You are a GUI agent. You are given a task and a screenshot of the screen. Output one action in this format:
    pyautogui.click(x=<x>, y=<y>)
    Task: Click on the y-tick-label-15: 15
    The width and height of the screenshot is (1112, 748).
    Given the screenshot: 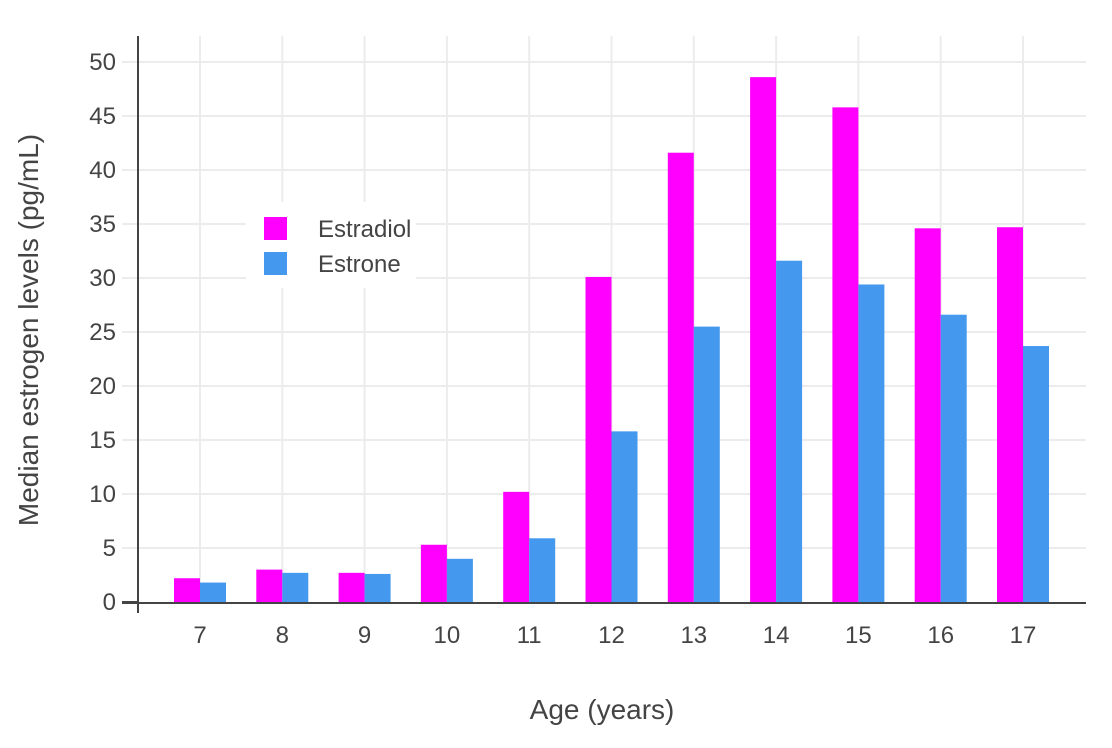 What is the action you would take?
    pyautogui.click(x=102, y=440)
    